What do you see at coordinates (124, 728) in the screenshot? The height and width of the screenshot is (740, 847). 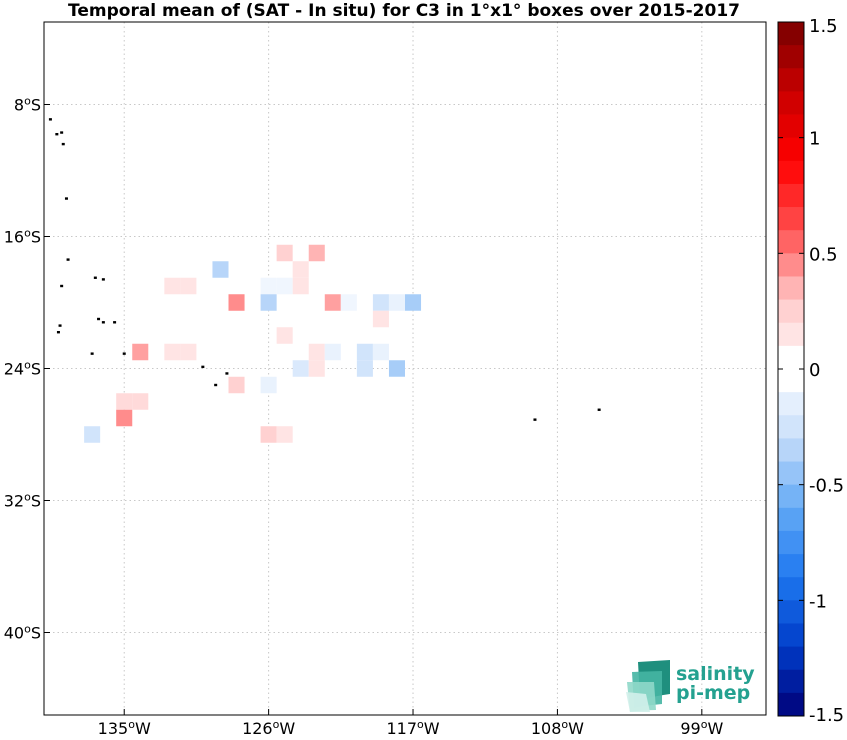 I see `x-tick-label: 135oW` at bounding box center [124, 728].